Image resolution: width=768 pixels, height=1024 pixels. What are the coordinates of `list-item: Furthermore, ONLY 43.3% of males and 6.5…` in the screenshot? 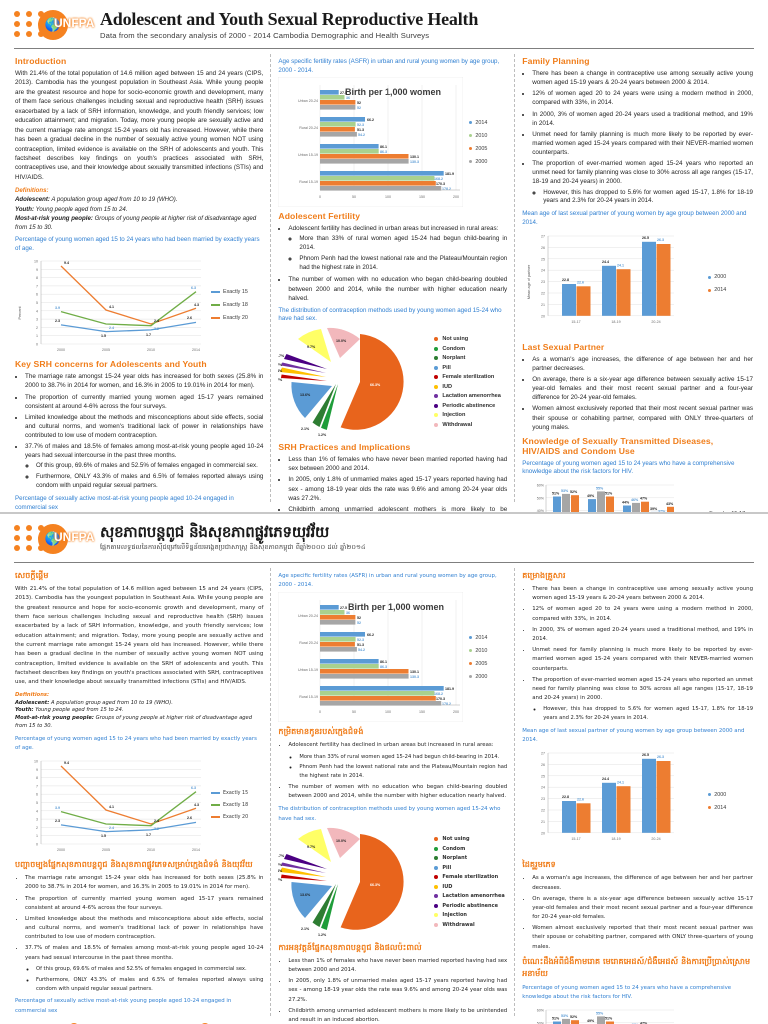 It's located at (149, 482).